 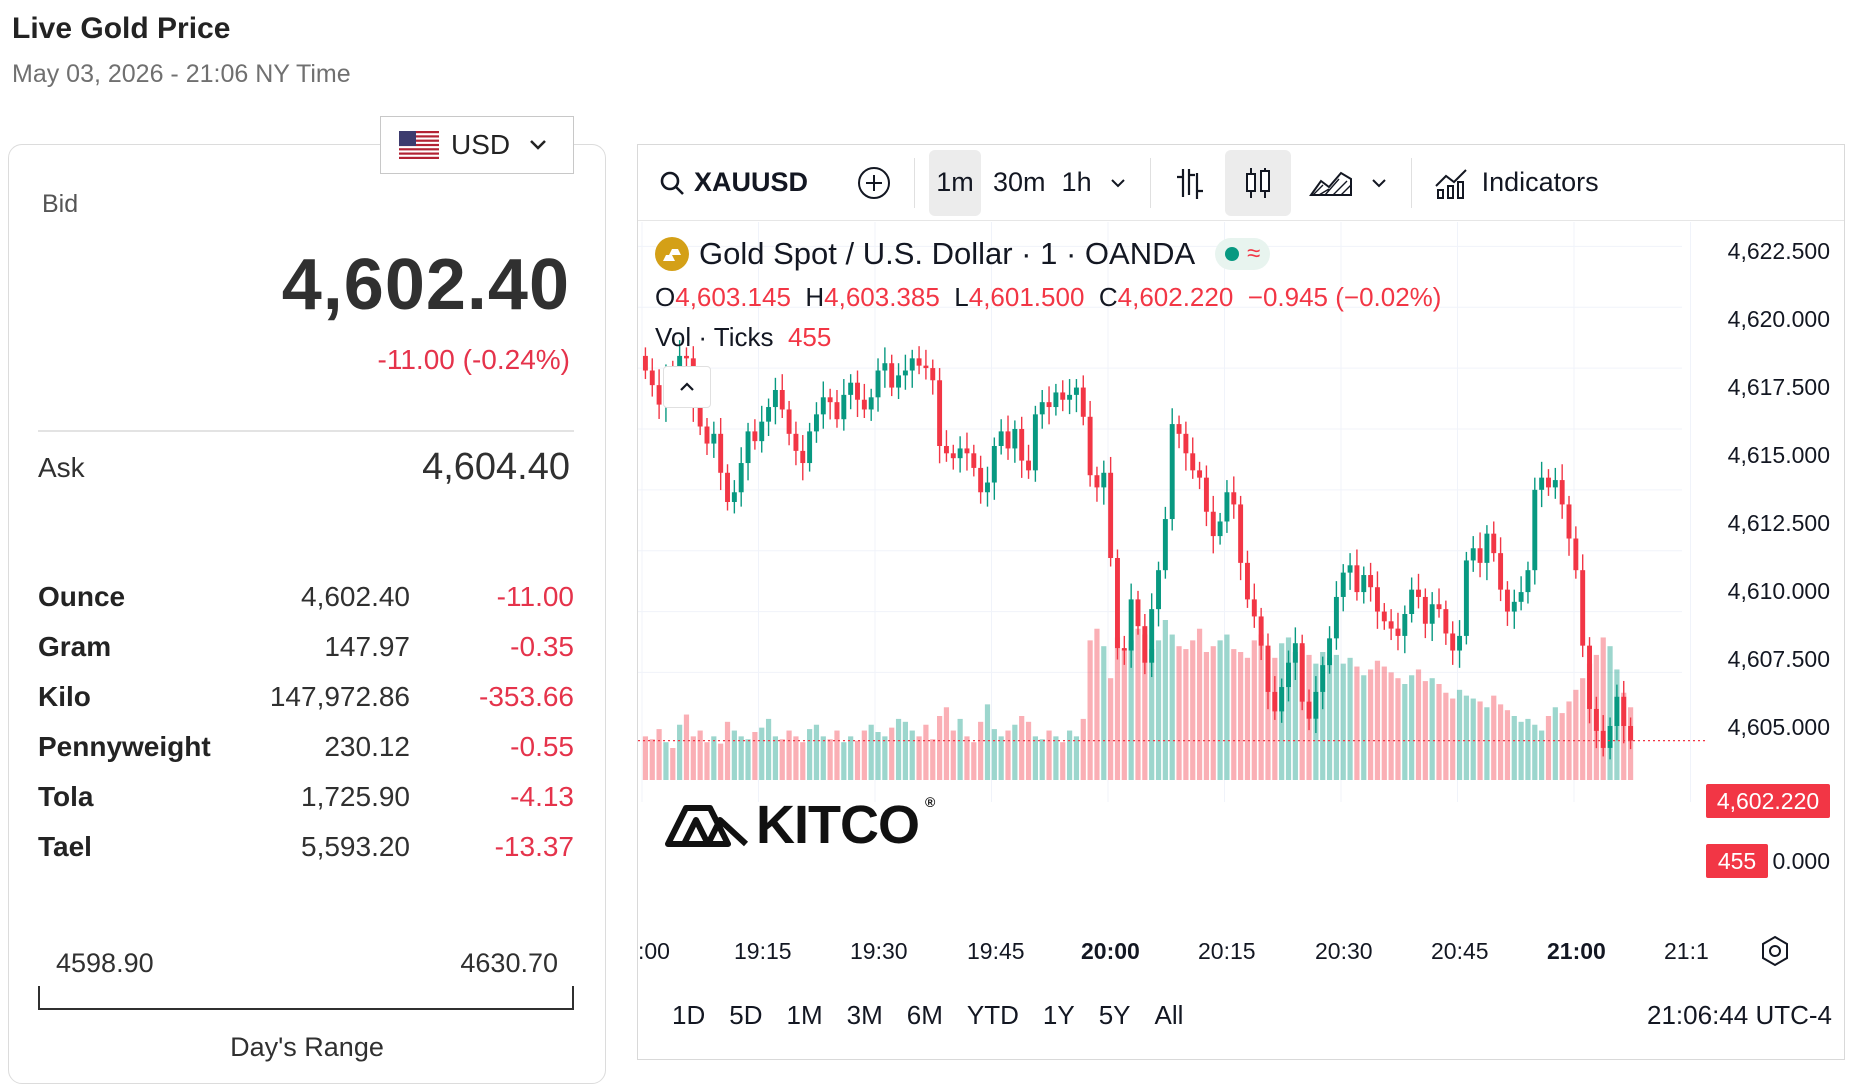 What do you see at coordinates (864, 1015) in the screenshot?
I see `range-3m: 3M` at bounding box center [864, 1015].